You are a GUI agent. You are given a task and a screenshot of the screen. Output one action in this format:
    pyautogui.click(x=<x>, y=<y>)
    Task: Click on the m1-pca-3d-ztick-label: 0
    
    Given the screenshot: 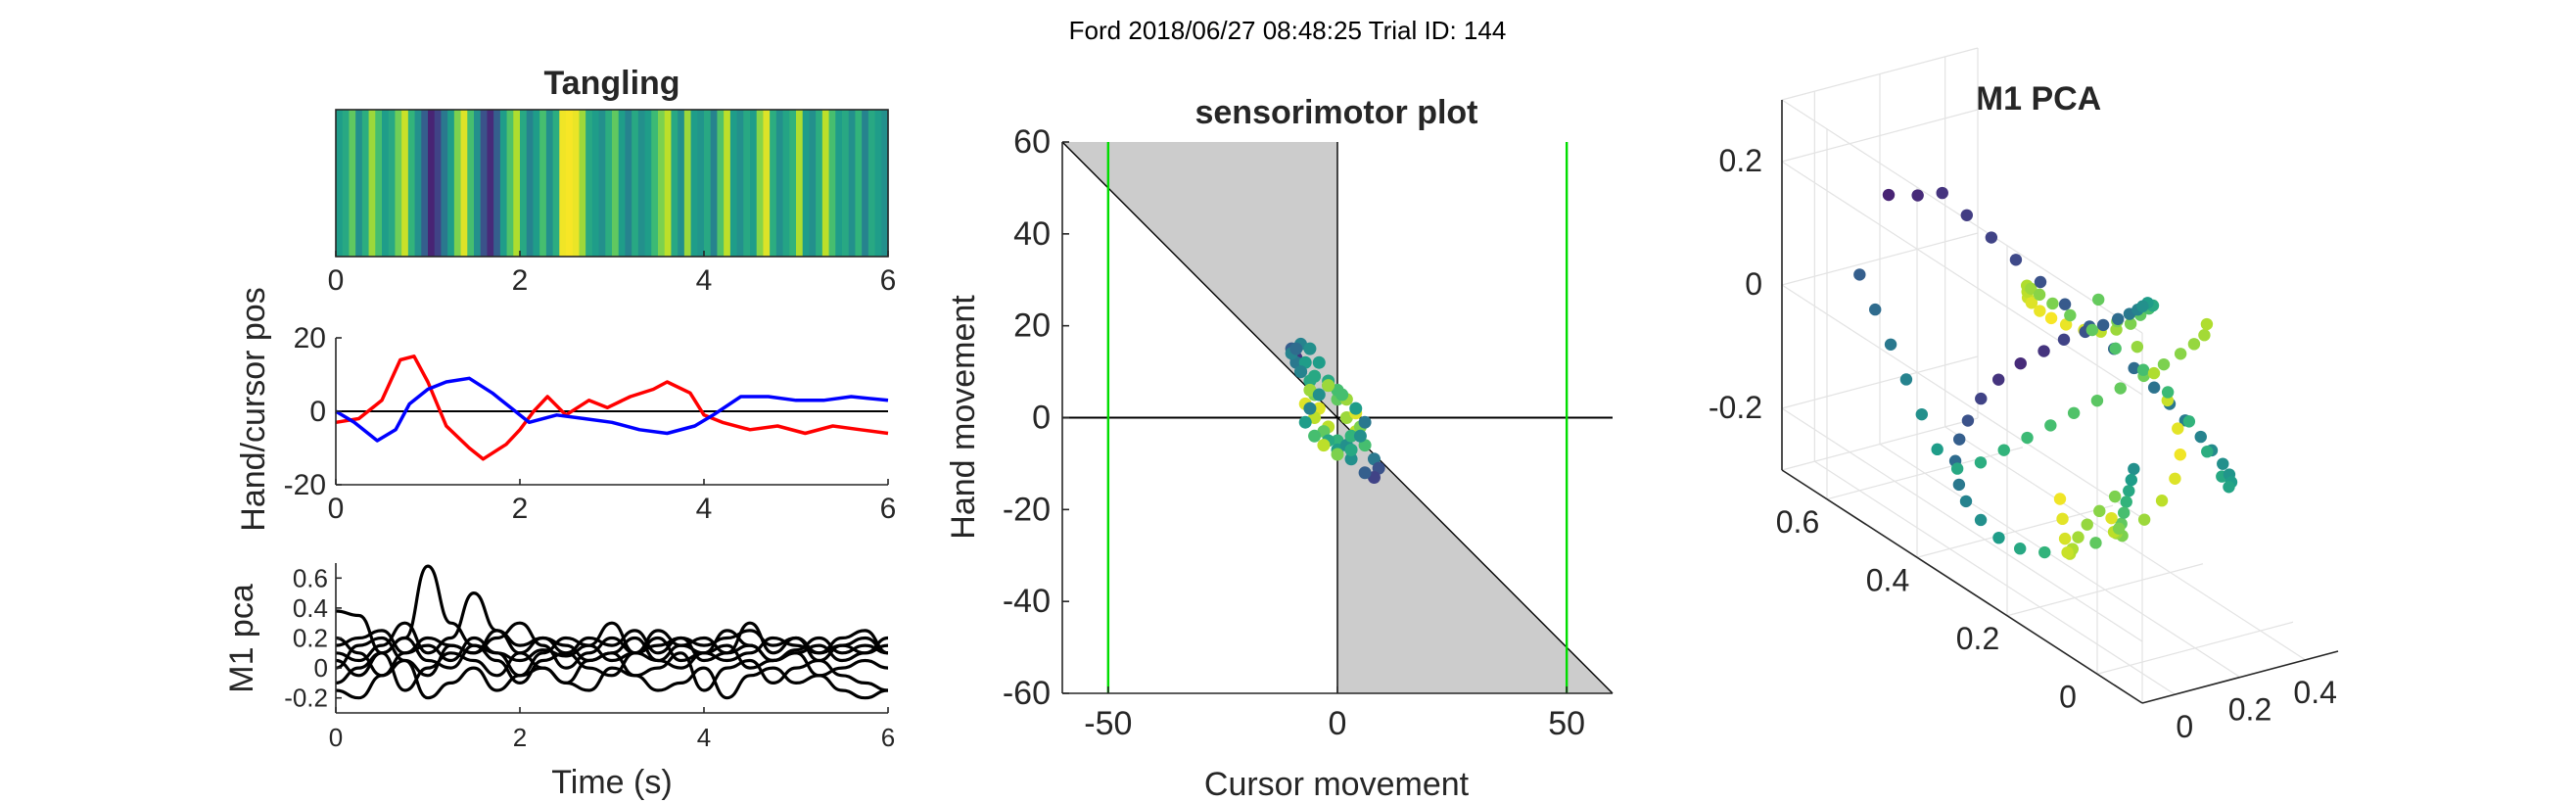 What is the action you would take?
    pyautogui.click(x=1754, y=284)
    